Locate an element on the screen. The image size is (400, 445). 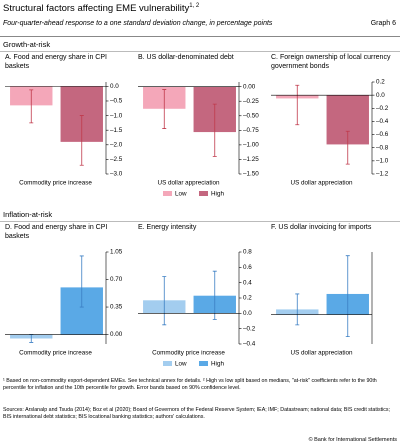
y-tick-label: 0.35 is located at coordinates (116, 307).